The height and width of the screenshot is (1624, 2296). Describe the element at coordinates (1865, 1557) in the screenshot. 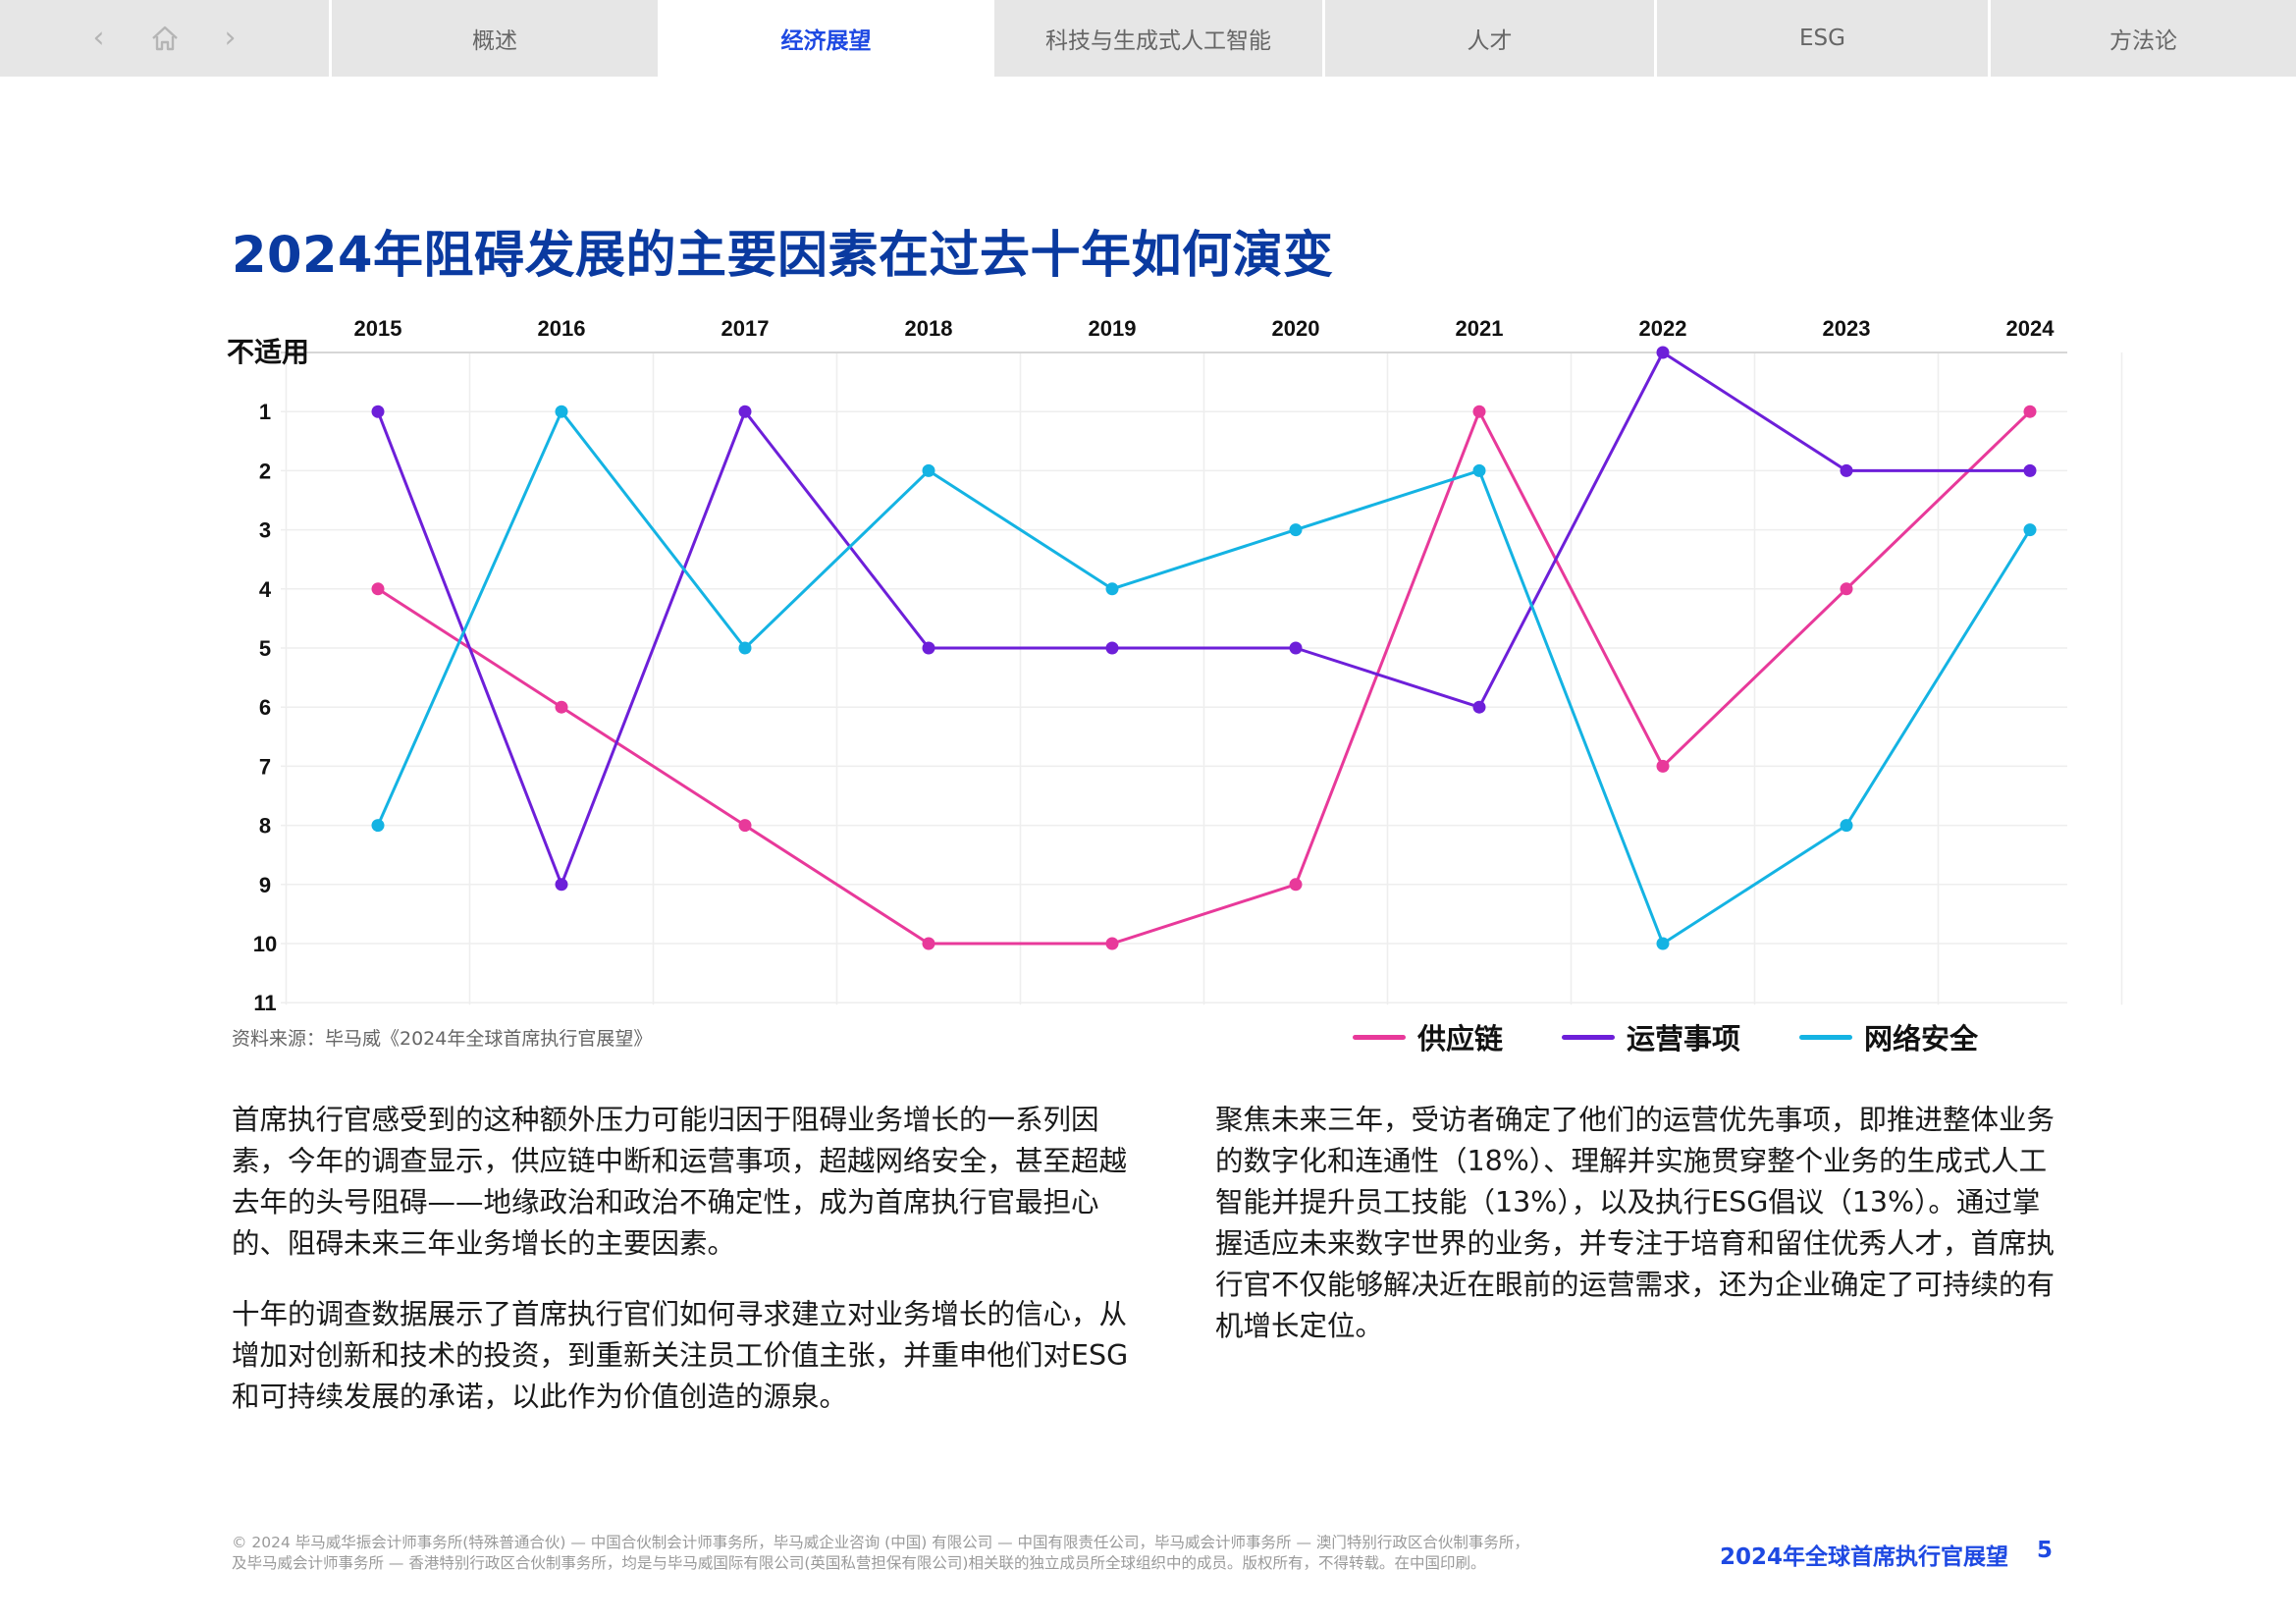

I see `footer-report-title: 2024年全球首席执行官展望` at that location.